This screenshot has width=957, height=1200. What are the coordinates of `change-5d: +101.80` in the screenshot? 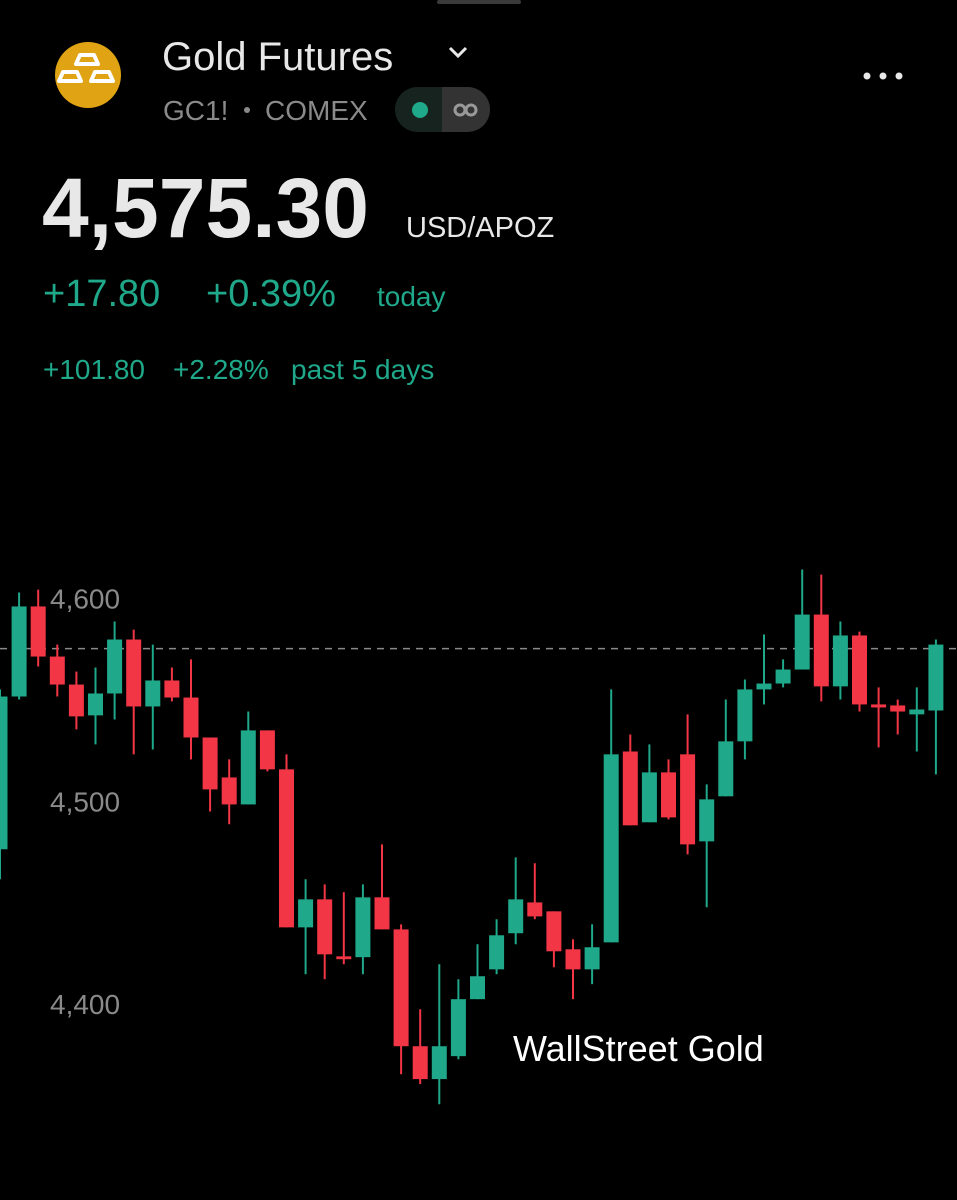 It's located at (94, 369).